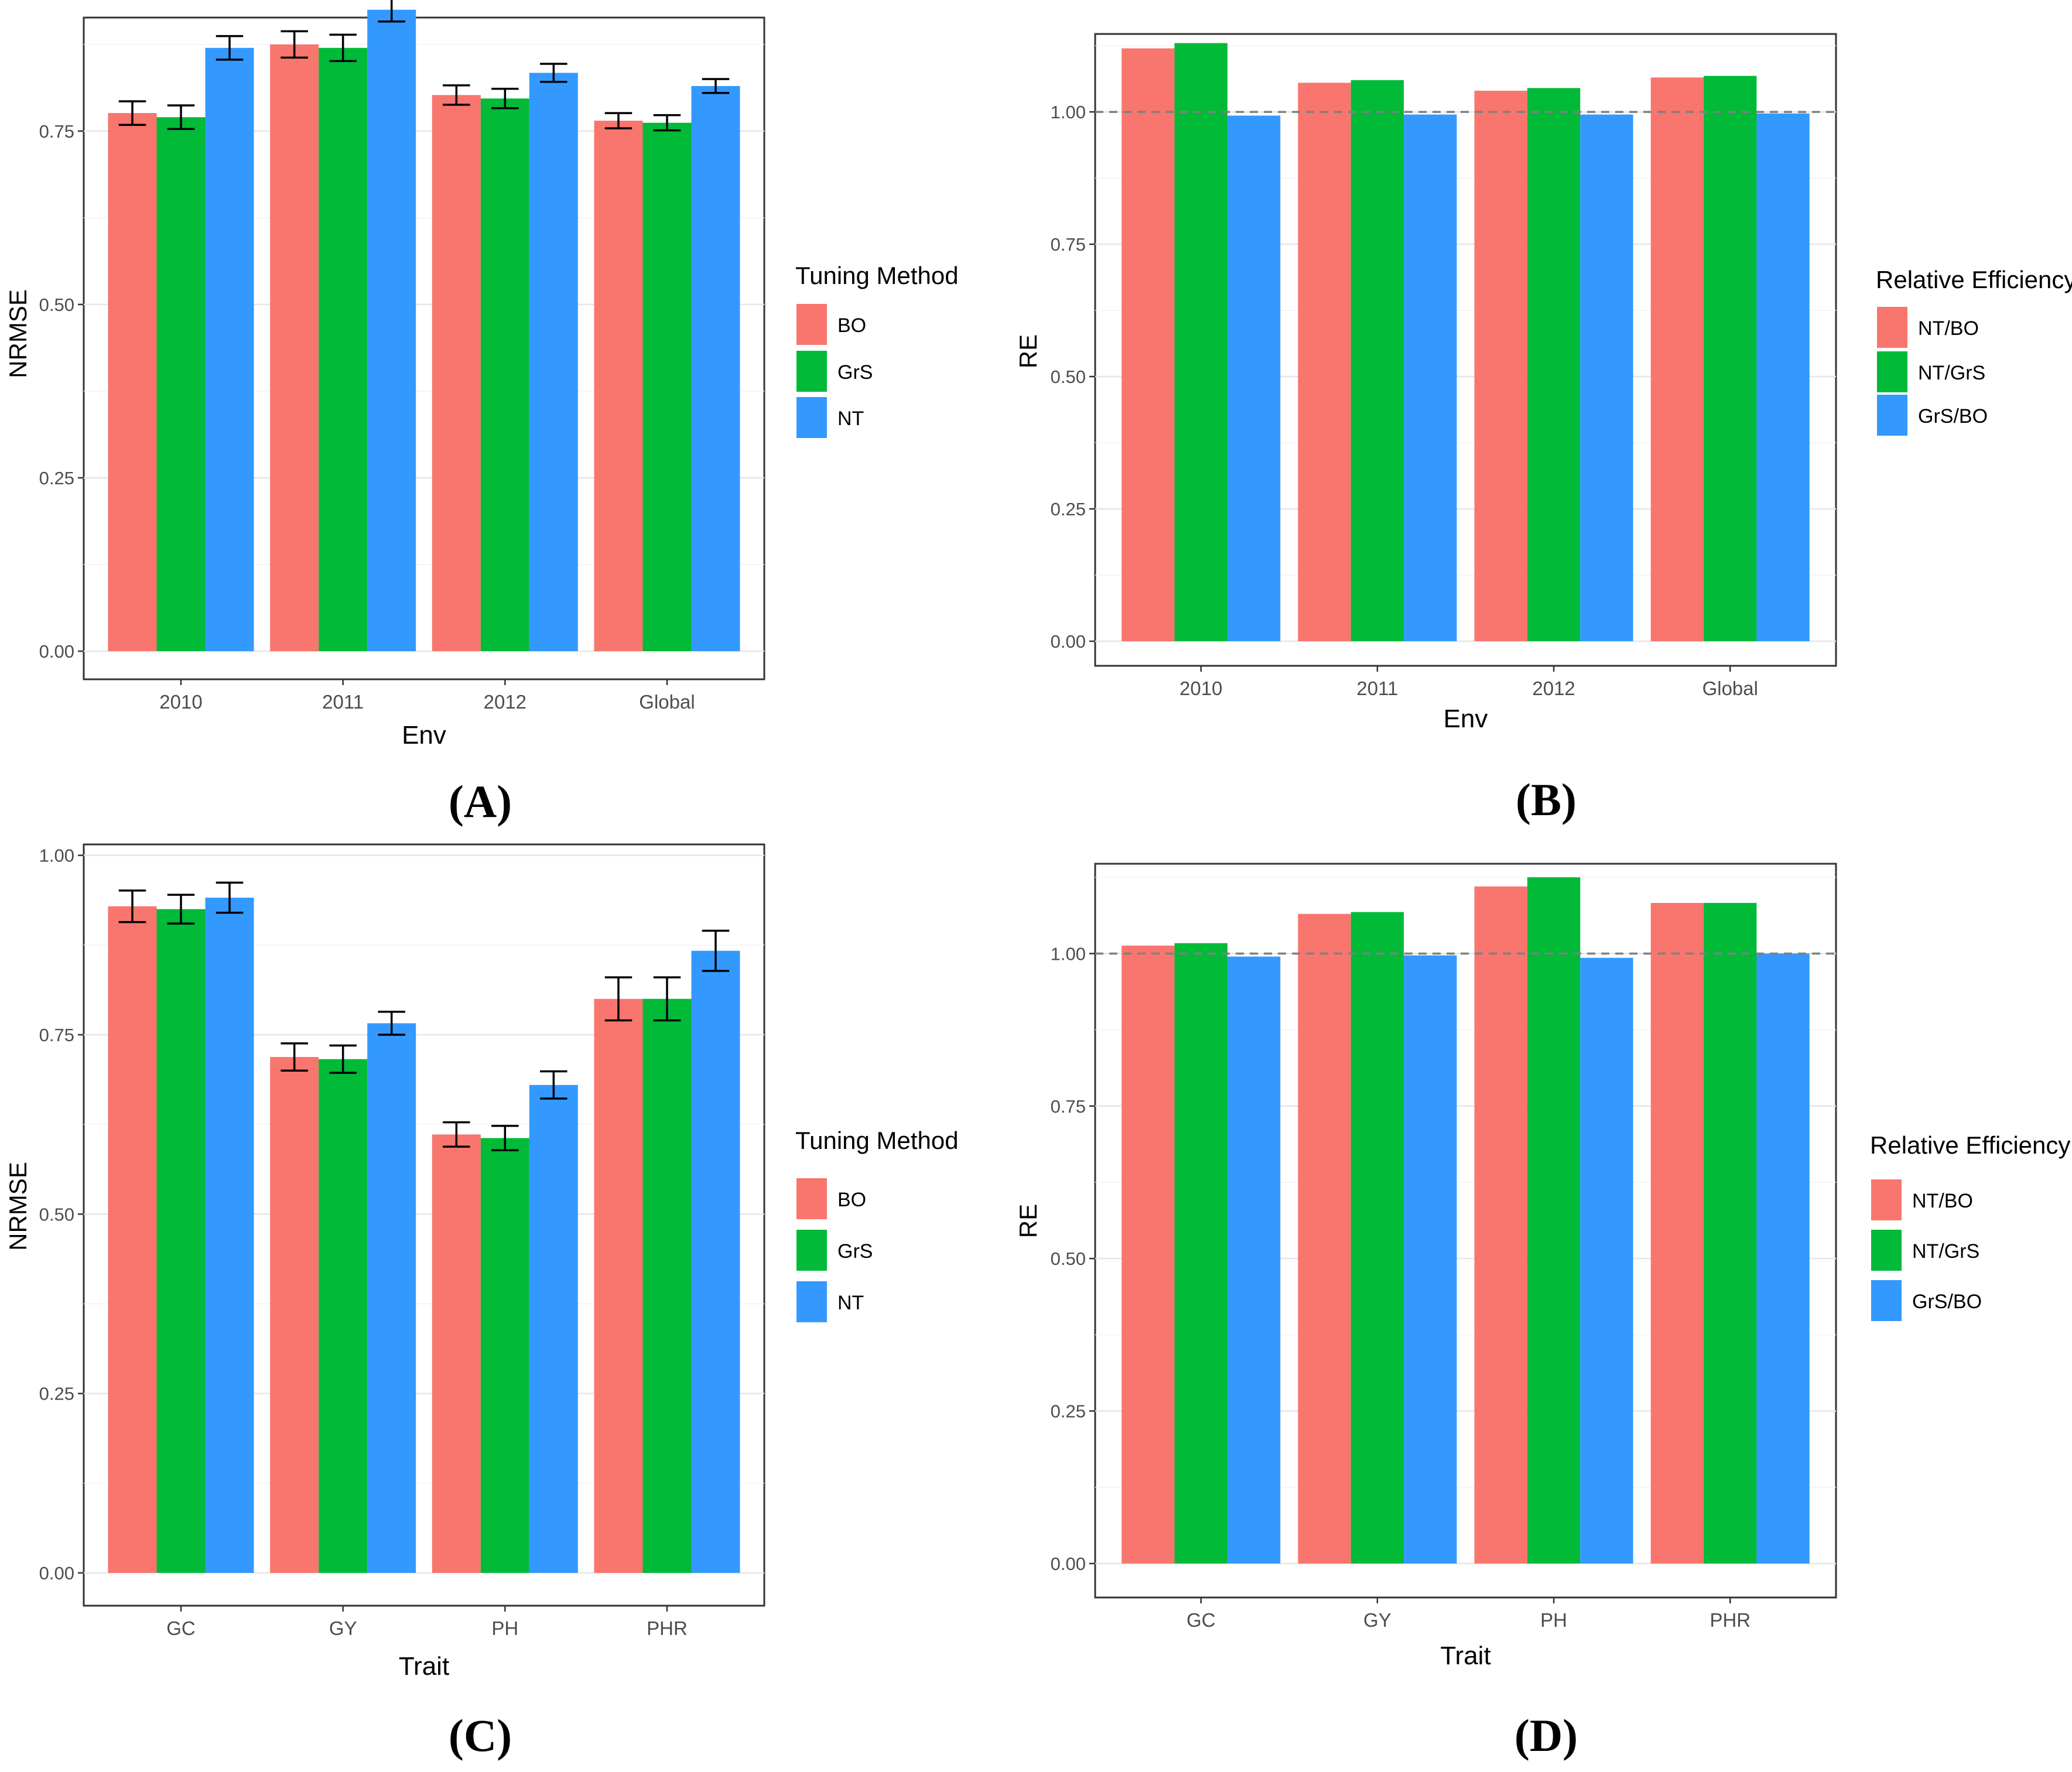 This screenshot has height=1772, width=2072. Describe the element at coordinates (480, 801) in the screenshot. I see `panel-label: (A)` at that location.